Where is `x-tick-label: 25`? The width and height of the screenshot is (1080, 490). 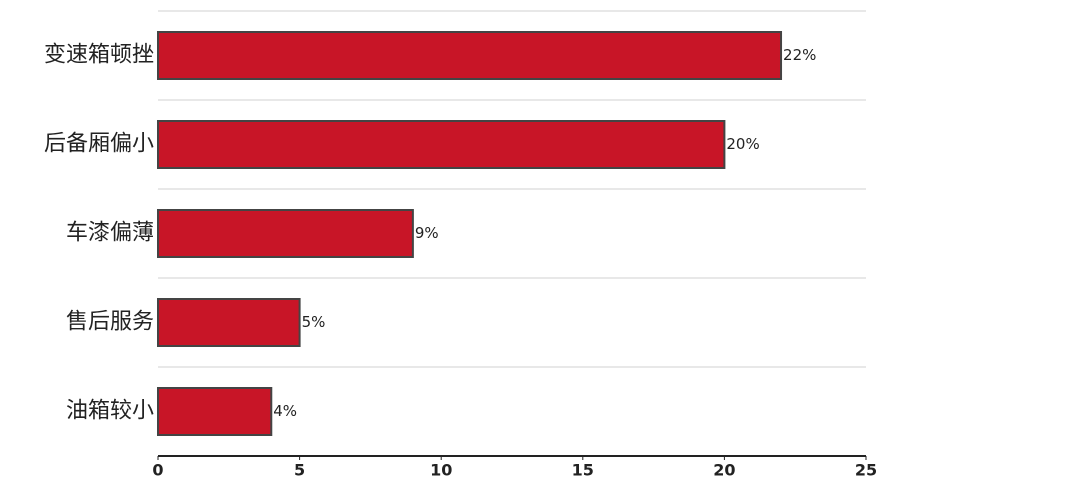
x-tick-label: 25 is located at coordinates (866, 470).